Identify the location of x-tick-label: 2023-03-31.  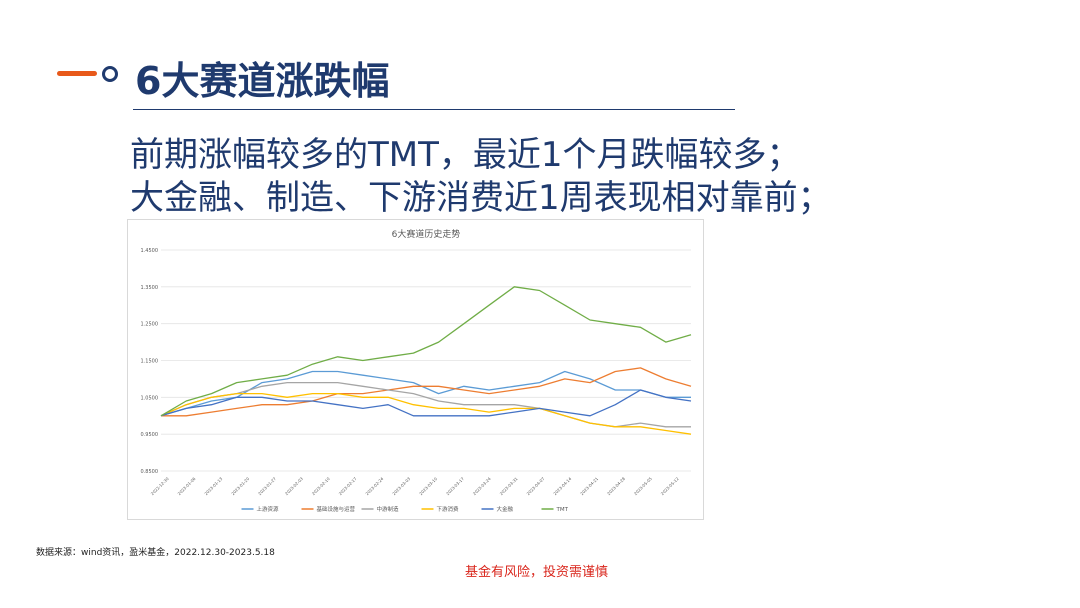
(509, 486).